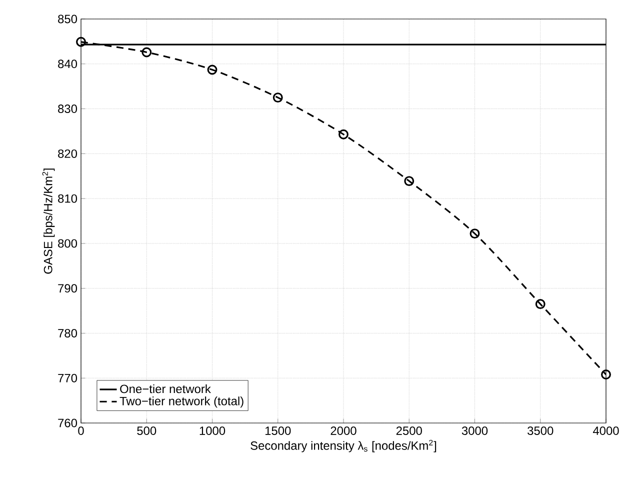 Image resolution: width=626 pixels, height=482 pixels. What do you see at coordinates (182, 402) in the screenshot?
I see `legend-label: Two−tier network (total)` at bounding box center [182, 402].